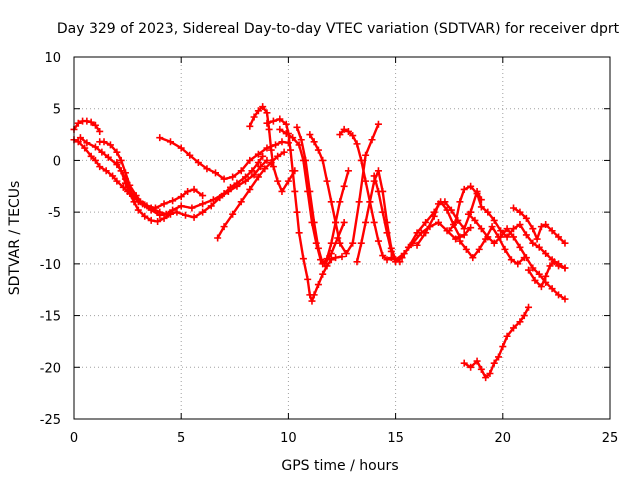  What do you see at coordinates (224, 158) in the screenshot?
I see `series-line` at bounding box center [224, 158].